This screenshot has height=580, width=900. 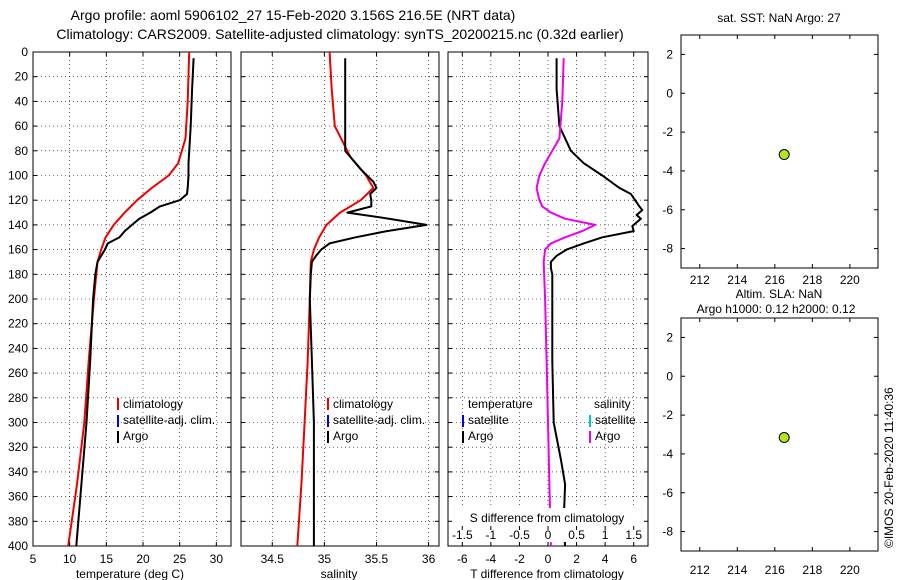 What do you see at coordinates (776, 309) in the screenshot?
I see `altim-subtitle: Argo h1000: 0.12 h2000: 0.12` at bounding box center [776, 309].